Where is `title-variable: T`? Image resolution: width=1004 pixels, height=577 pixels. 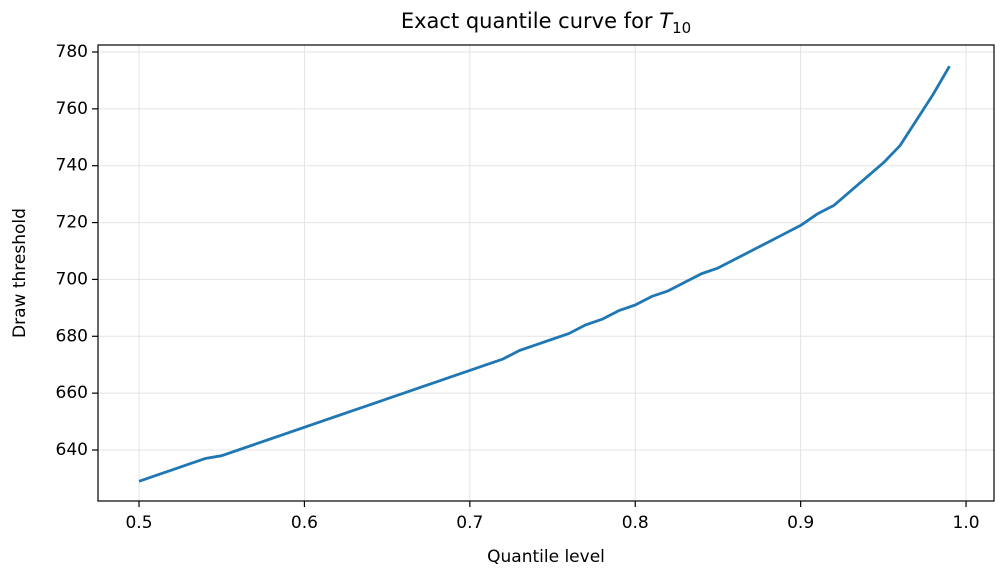
title-variable: T is located at coordinates (666, 21).